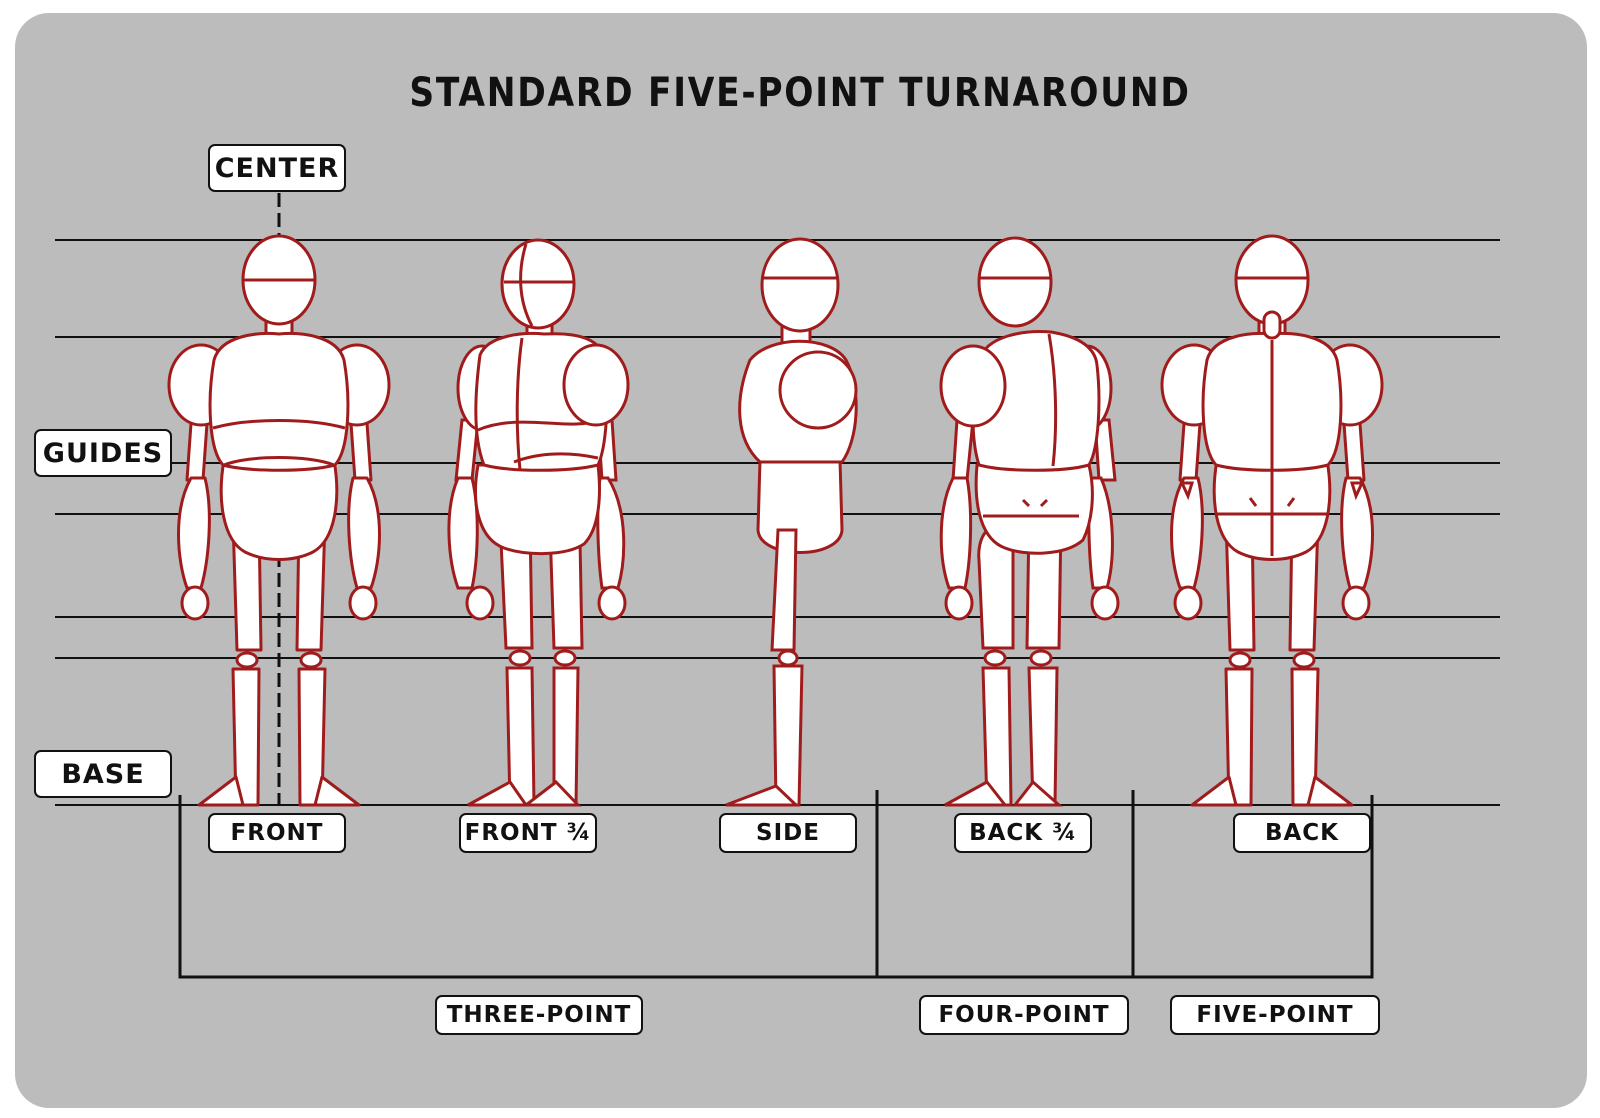 This screenshot has height=1118, width=1600. What do you see at coordinates (1024, 1015) in the screenshot?
I see `group-label-four-point: FOUR-POINT` at bounding box center [1024, 1015].